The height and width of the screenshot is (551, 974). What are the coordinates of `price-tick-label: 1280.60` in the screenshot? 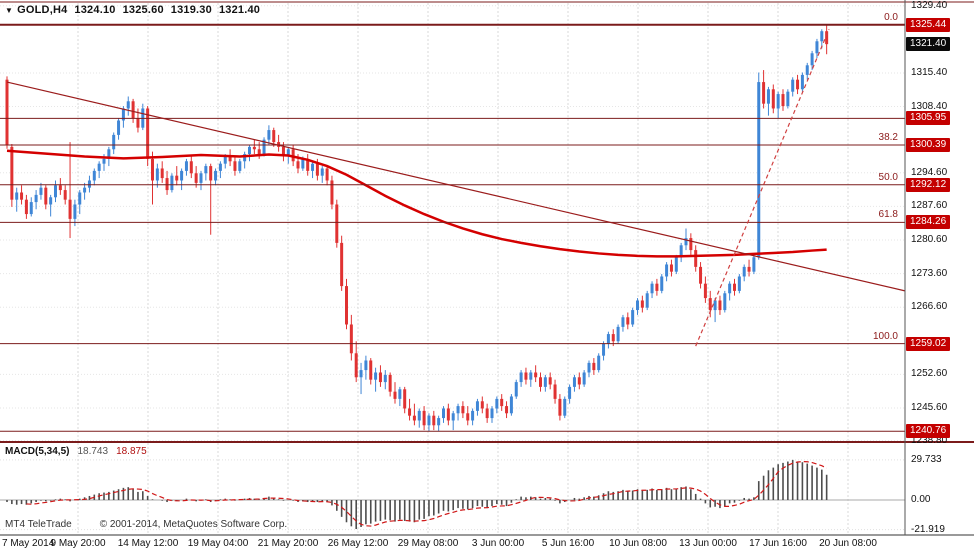 It's located at (929, 239).